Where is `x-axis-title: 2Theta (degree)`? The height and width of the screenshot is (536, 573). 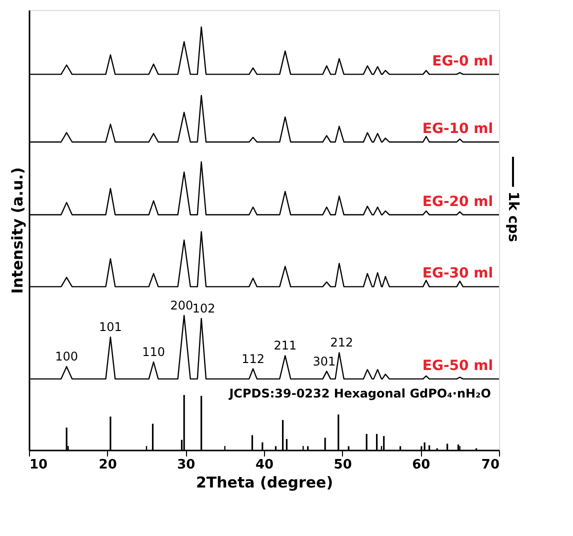
x-axis-title: 2Theta (degree) is located at coordinates (265, 483).